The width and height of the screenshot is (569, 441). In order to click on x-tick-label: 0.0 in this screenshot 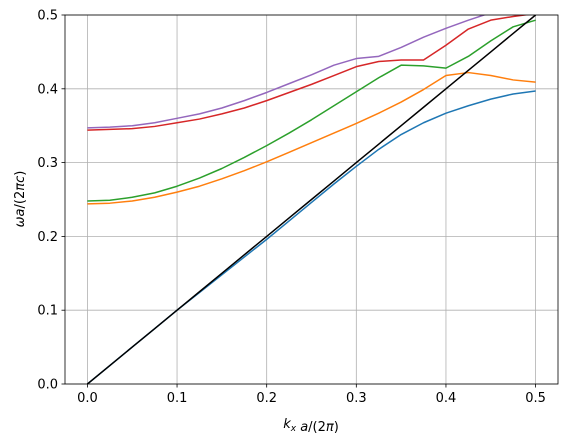, I will do `click(87, 398)`.